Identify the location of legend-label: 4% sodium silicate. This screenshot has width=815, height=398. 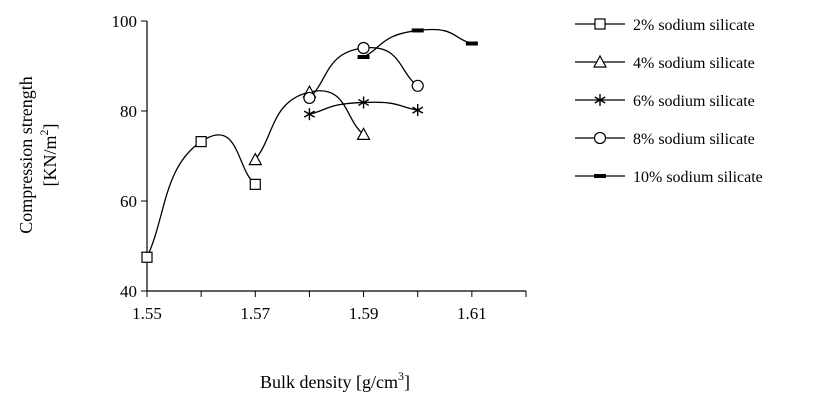
(694, 63).